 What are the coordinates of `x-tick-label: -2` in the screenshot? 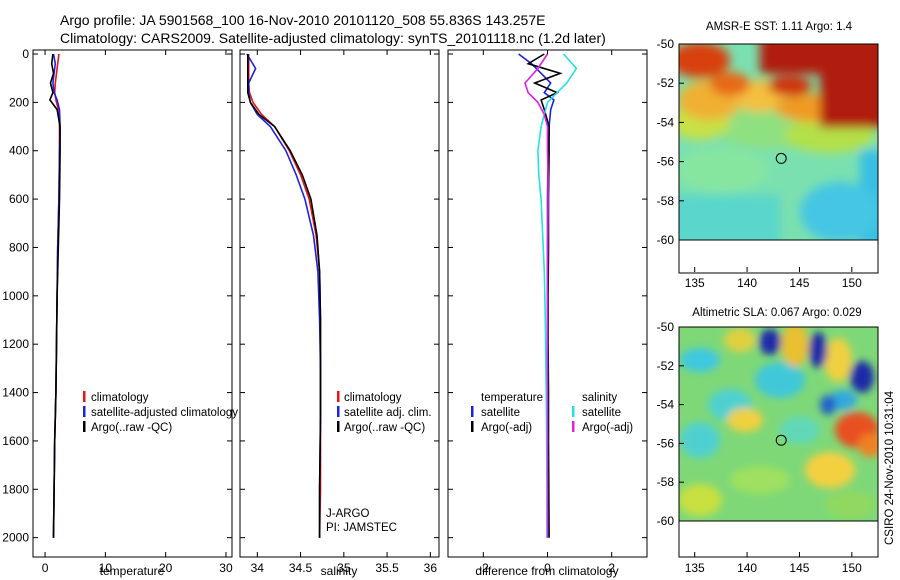 It's located at (483, 568).